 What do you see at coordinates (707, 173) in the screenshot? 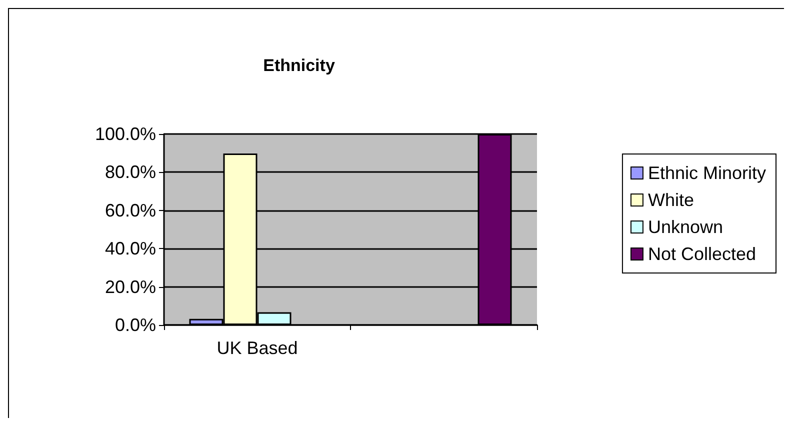
I see `legend-label: Ethnic Minority` at bounding box center [707, 173].